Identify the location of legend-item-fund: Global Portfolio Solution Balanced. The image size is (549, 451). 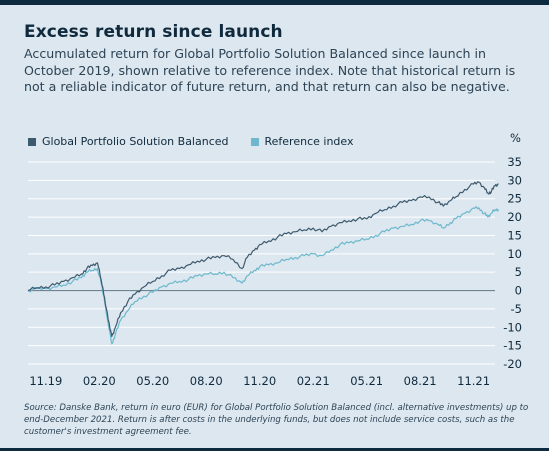
(128, 141).